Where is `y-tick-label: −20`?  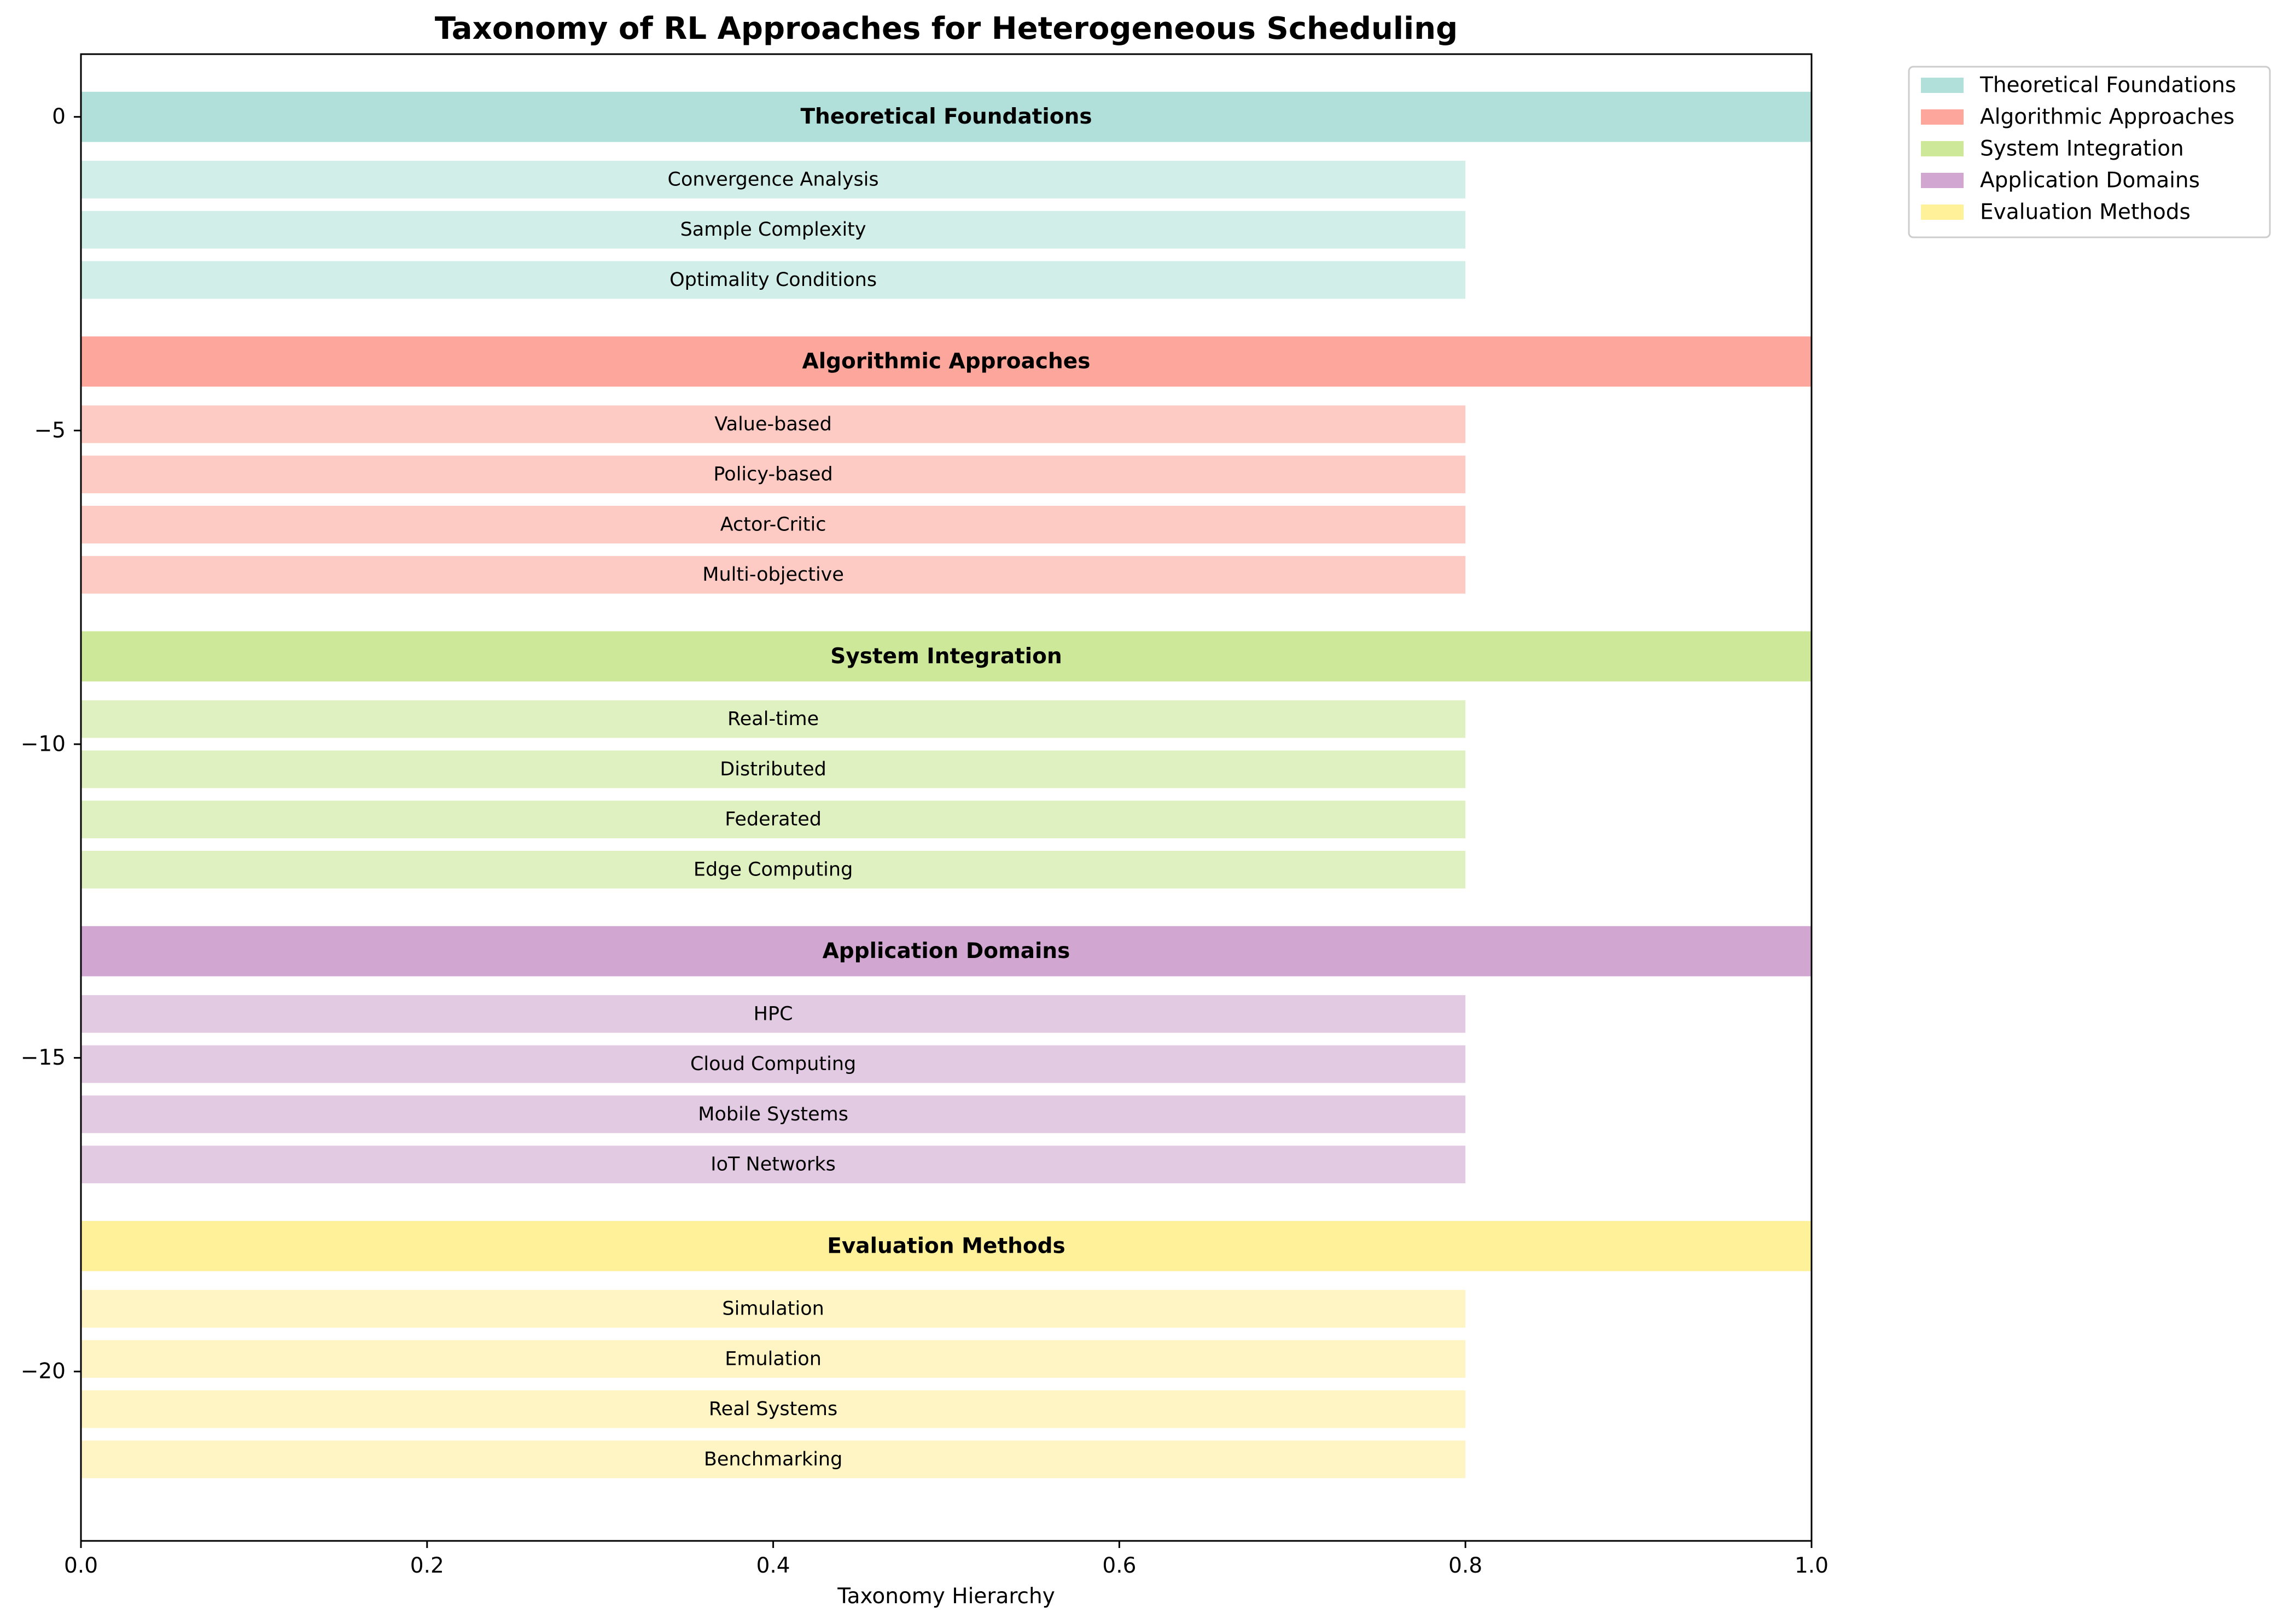
y-tick-label: −20 is located at coordinates (44, 1372).